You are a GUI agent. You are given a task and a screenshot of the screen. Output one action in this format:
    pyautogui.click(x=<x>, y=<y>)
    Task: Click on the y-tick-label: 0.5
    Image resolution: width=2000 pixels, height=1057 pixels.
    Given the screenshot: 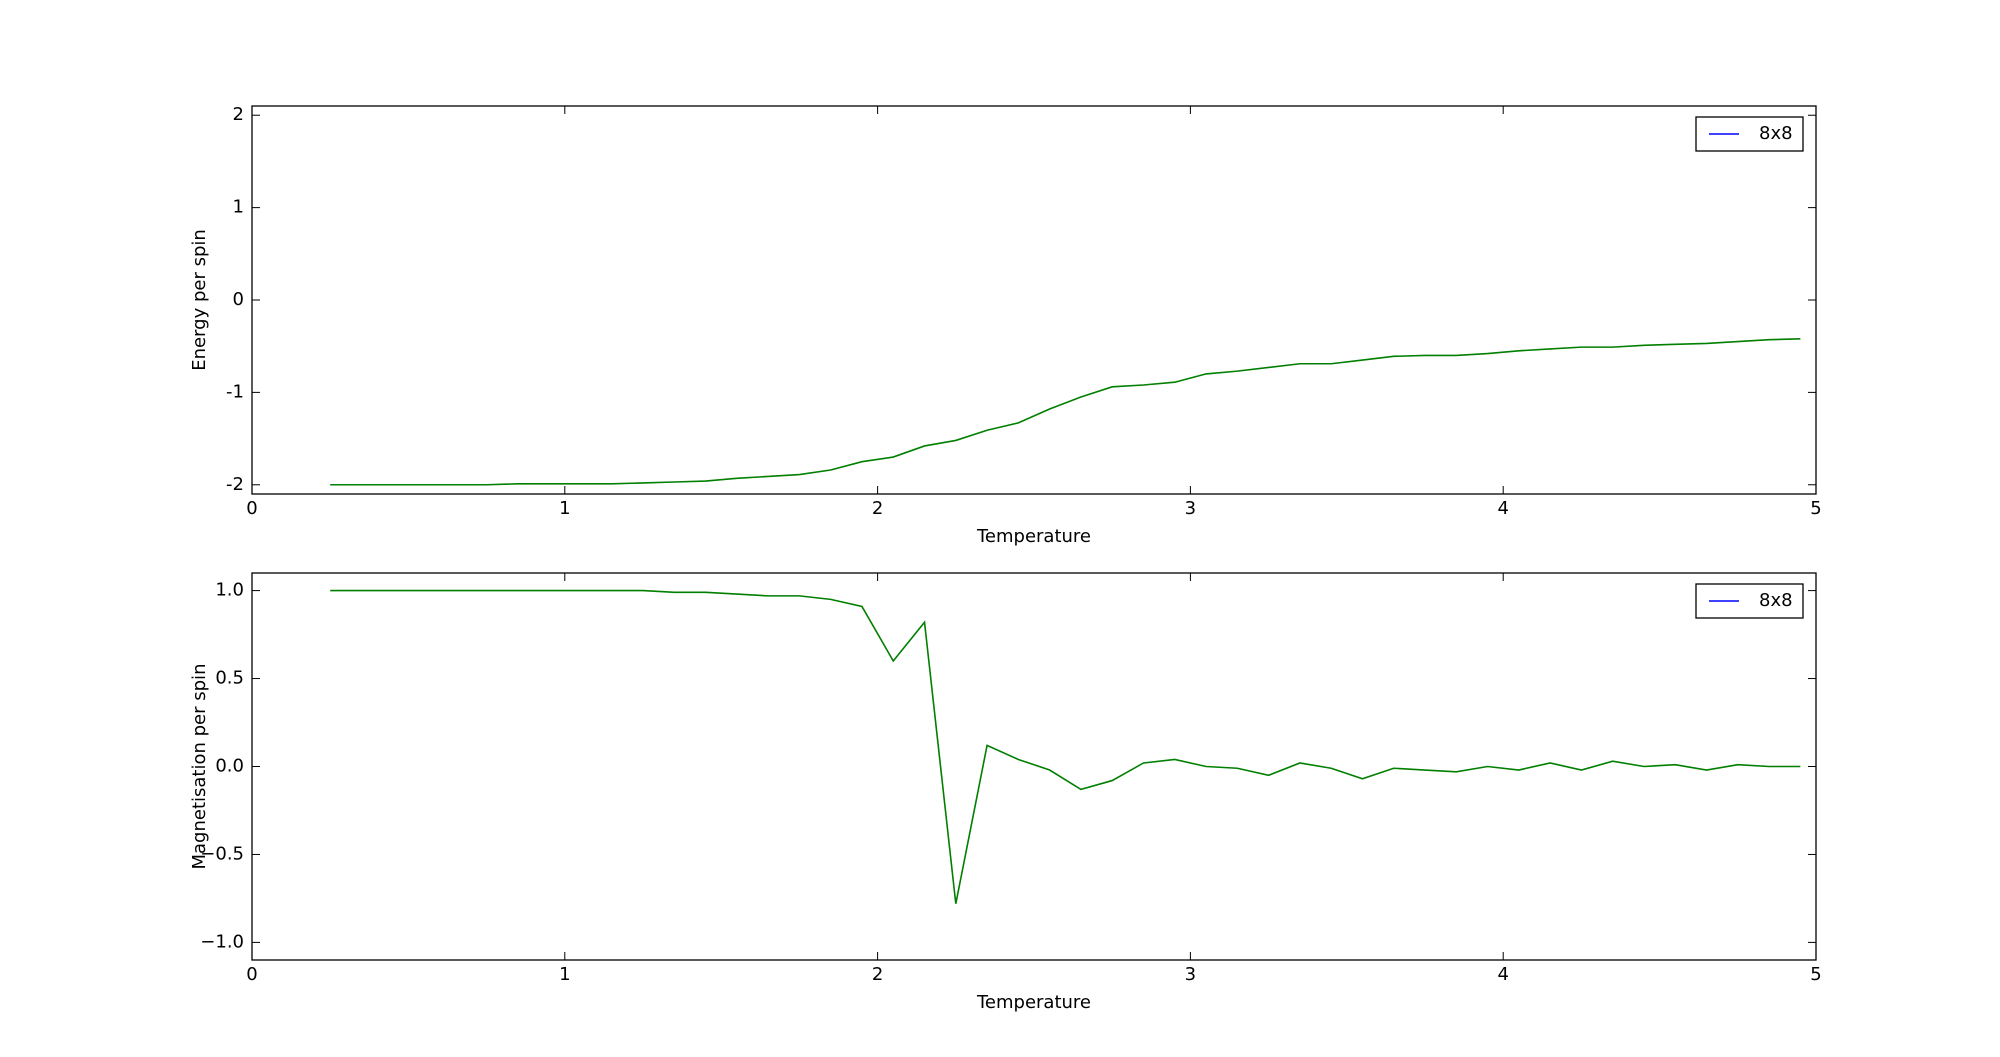 What is the action you would take?
    pyautogui.click(x=229, y=678)
    